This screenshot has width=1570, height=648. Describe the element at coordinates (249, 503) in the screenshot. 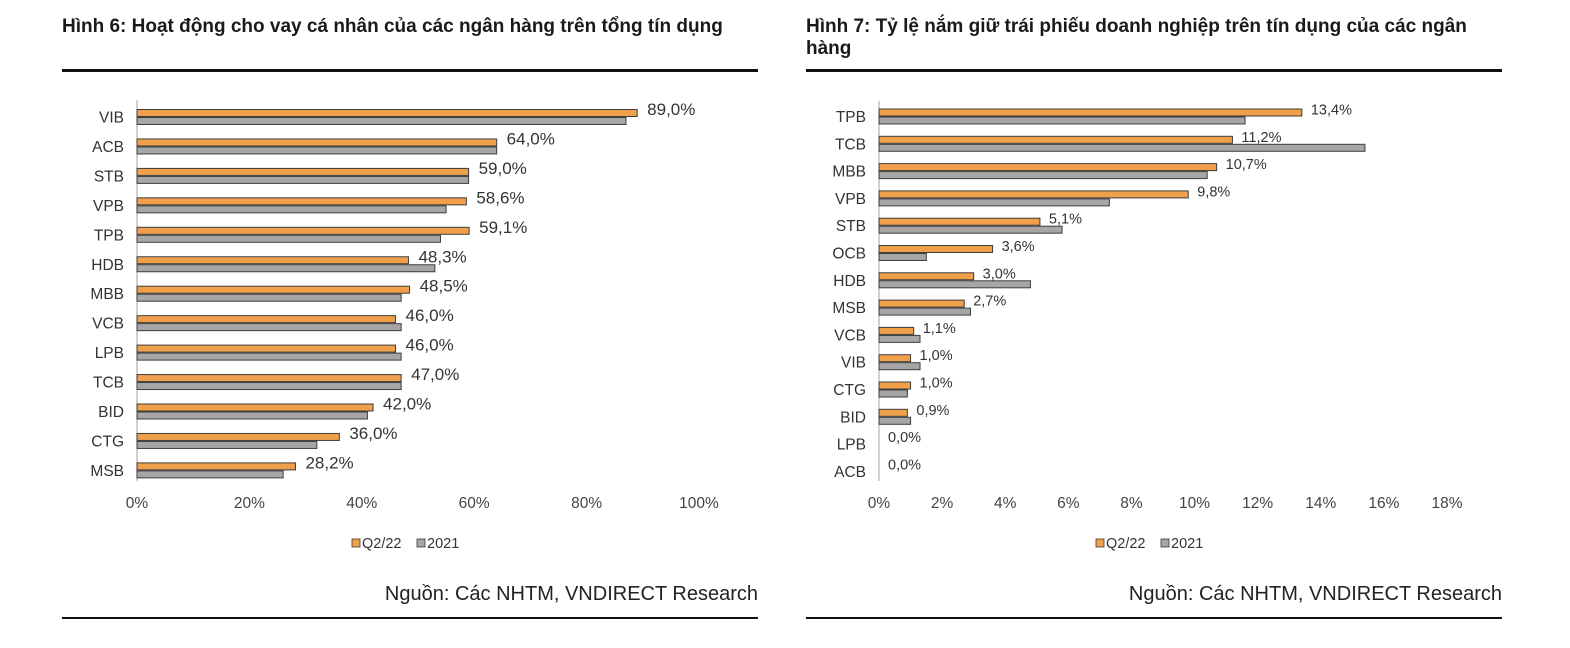

I see `x-tick-label: 20%` at that location.